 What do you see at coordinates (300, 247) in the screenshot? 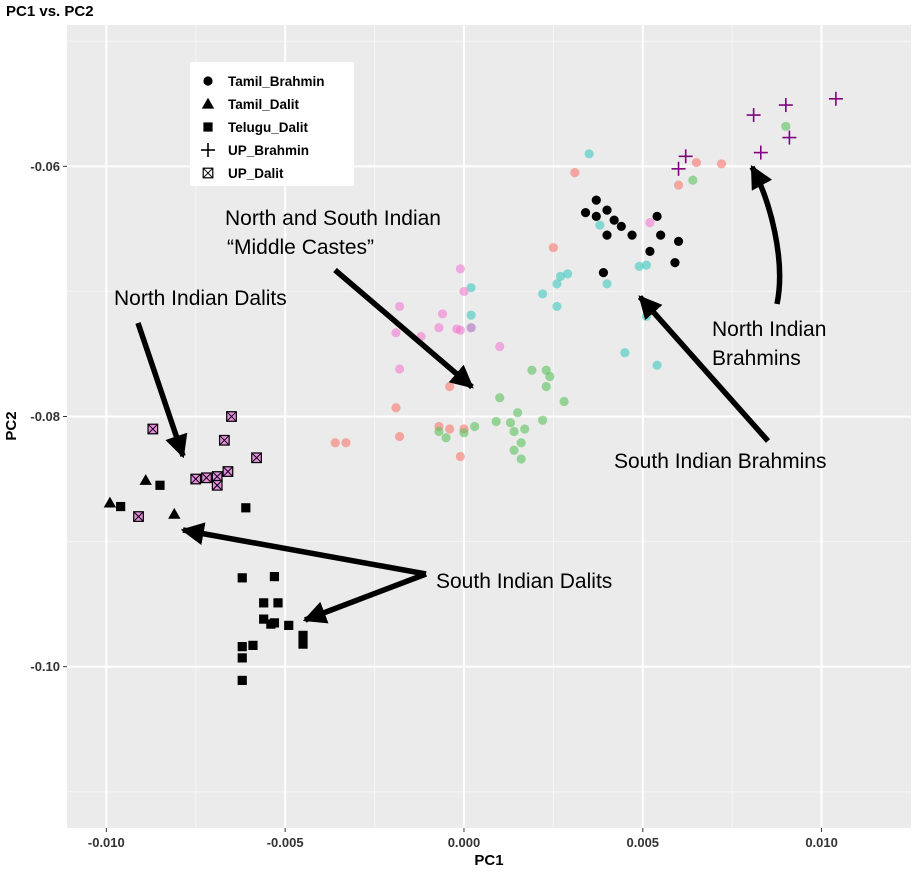
I see `annotation-middle-castes-line2: “Middle Castes”` at bounding box center [300, 247].